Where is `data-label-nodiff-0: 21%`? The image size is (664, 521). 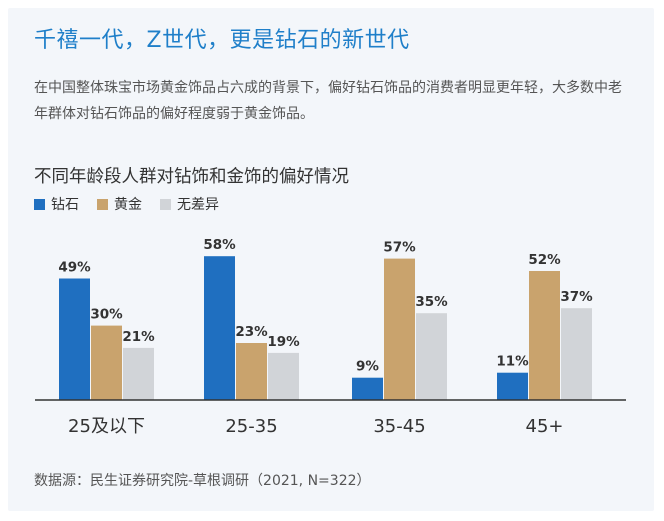 data-label-nodiff-0: 21% is located at coordinates (138, 337).